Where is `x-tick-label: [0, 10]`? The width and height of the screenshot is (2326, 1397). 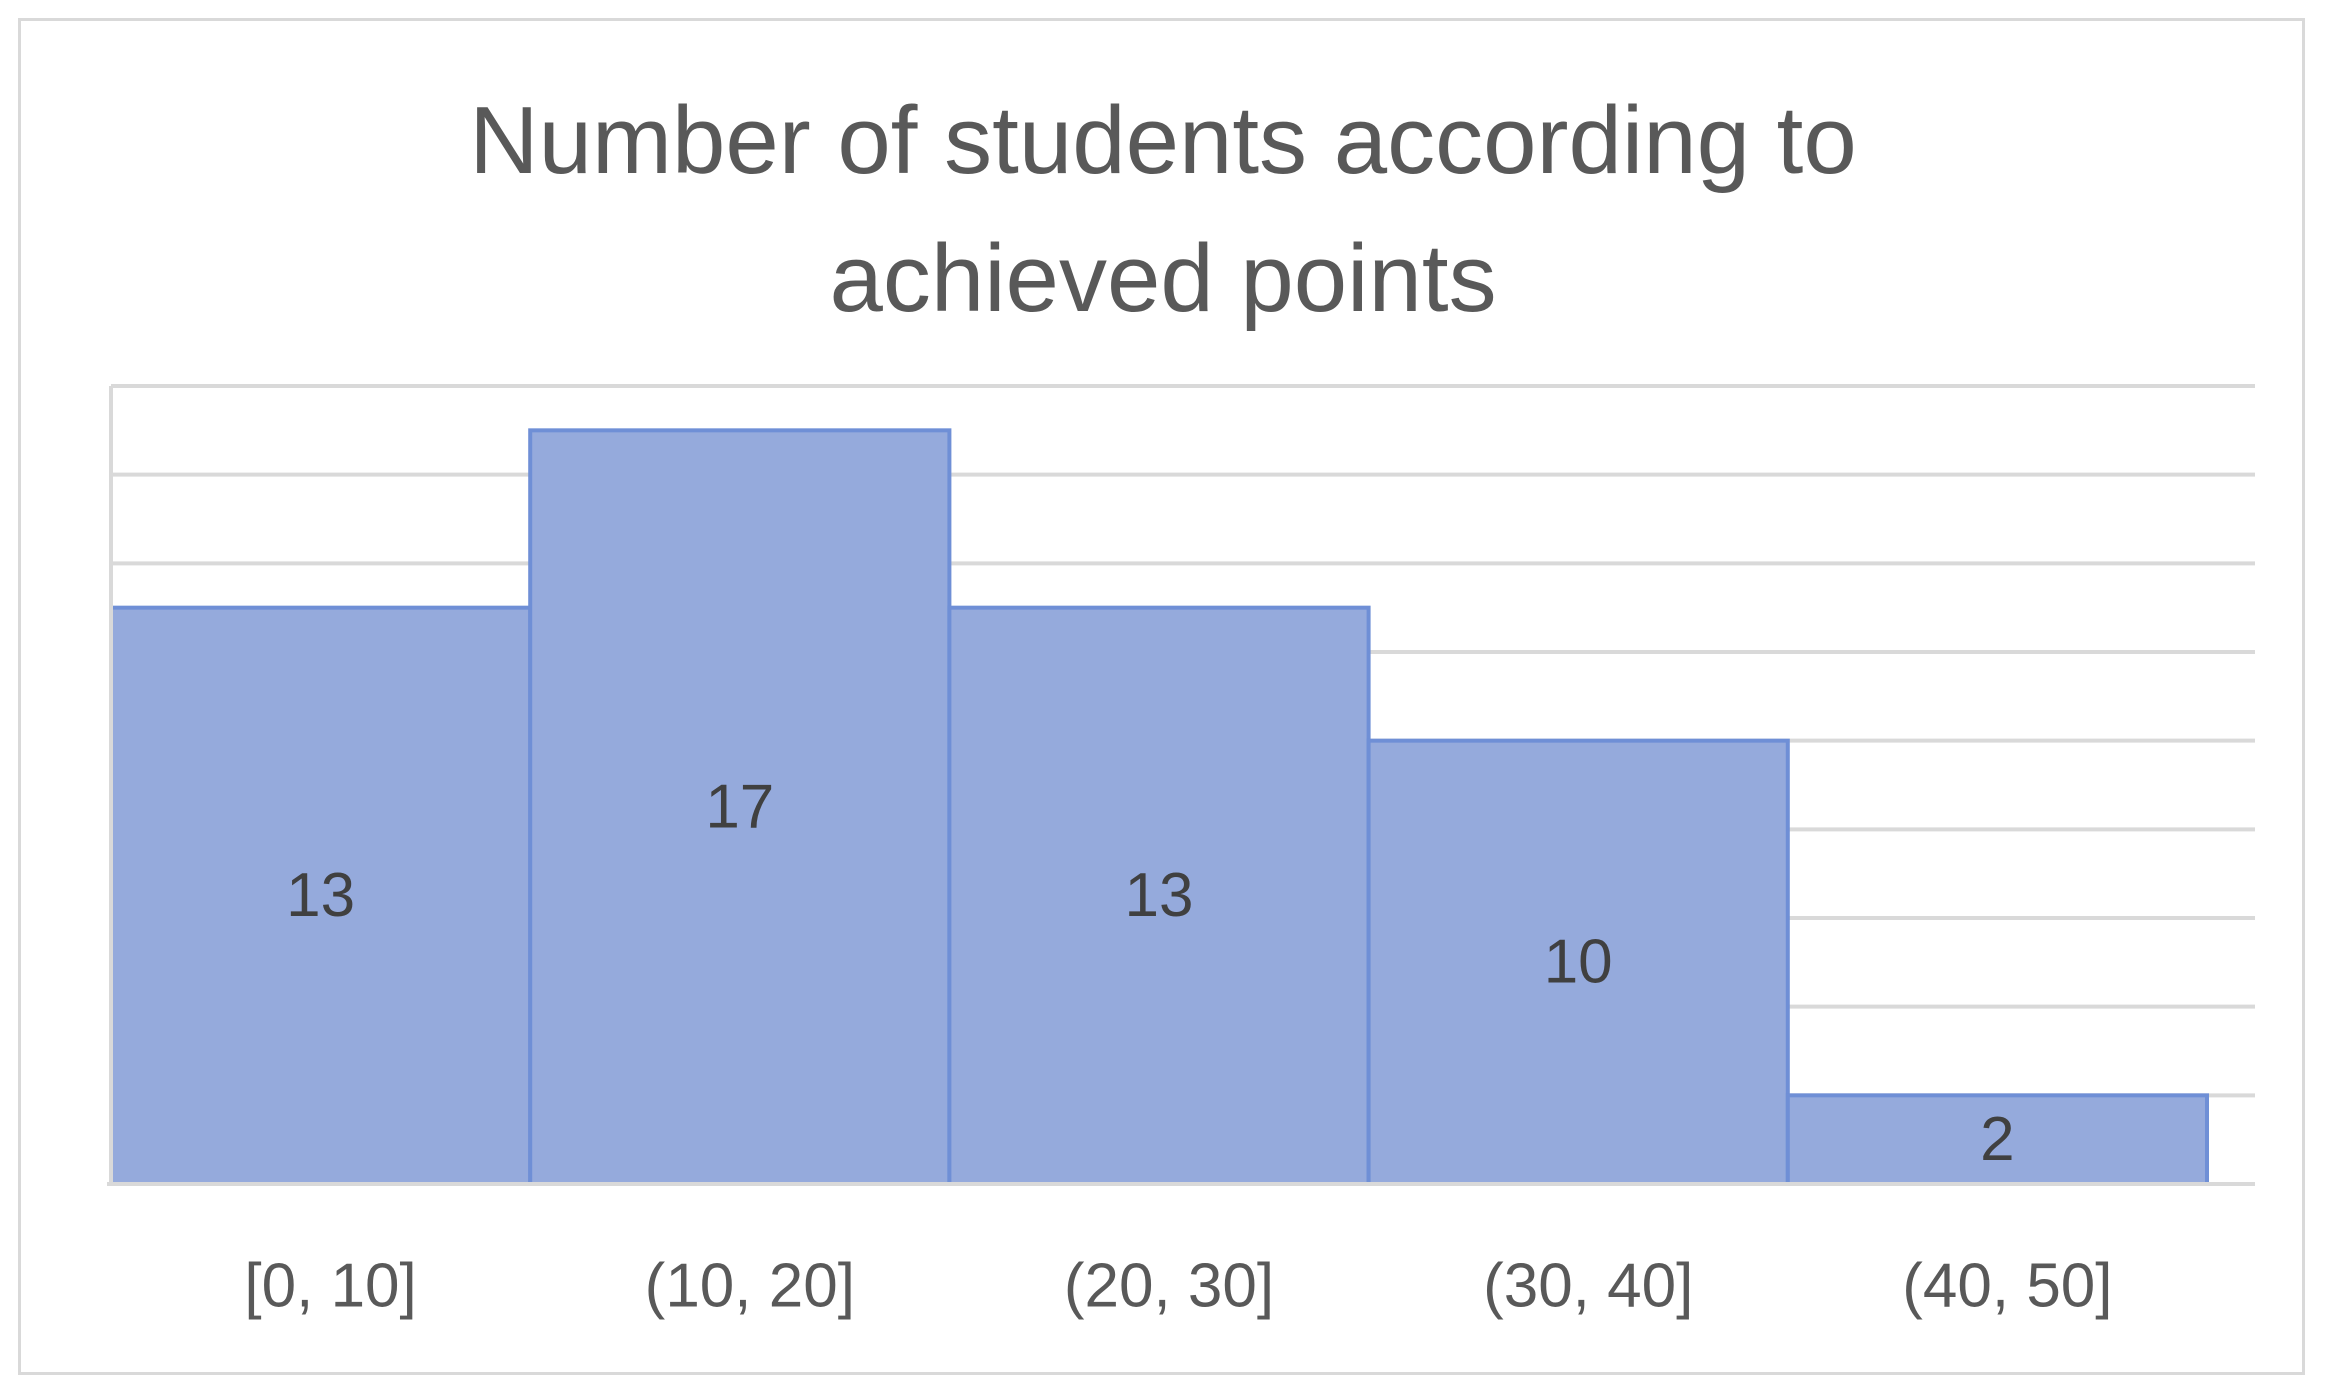 x-tick-label: [0, 10] is located at coordinates (330, 1285).